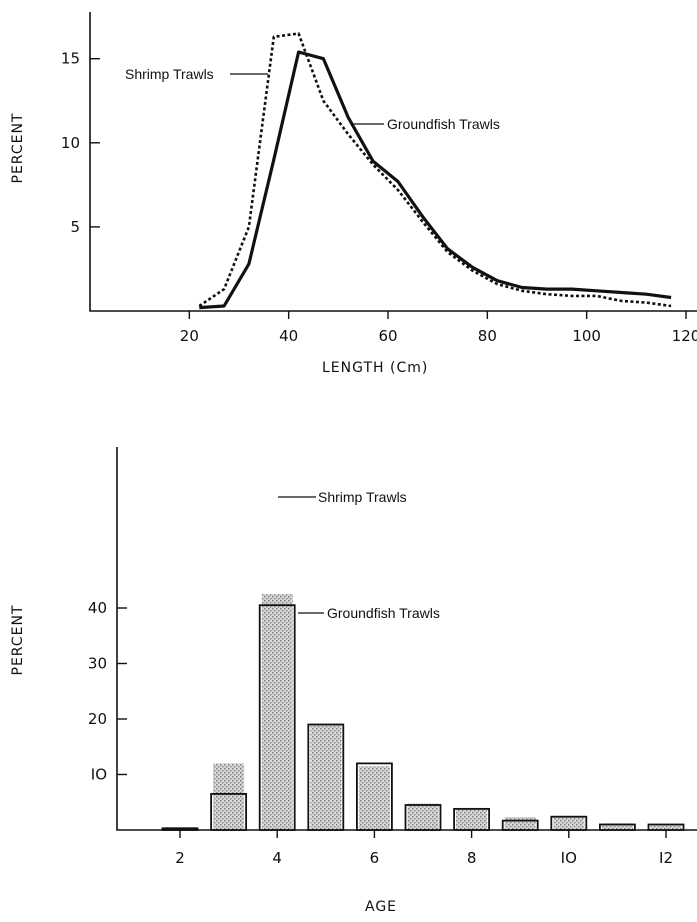 The image size is (697, 922). I want to click on length-chart-y-ticks: 5 10 15, so click(80, 143).